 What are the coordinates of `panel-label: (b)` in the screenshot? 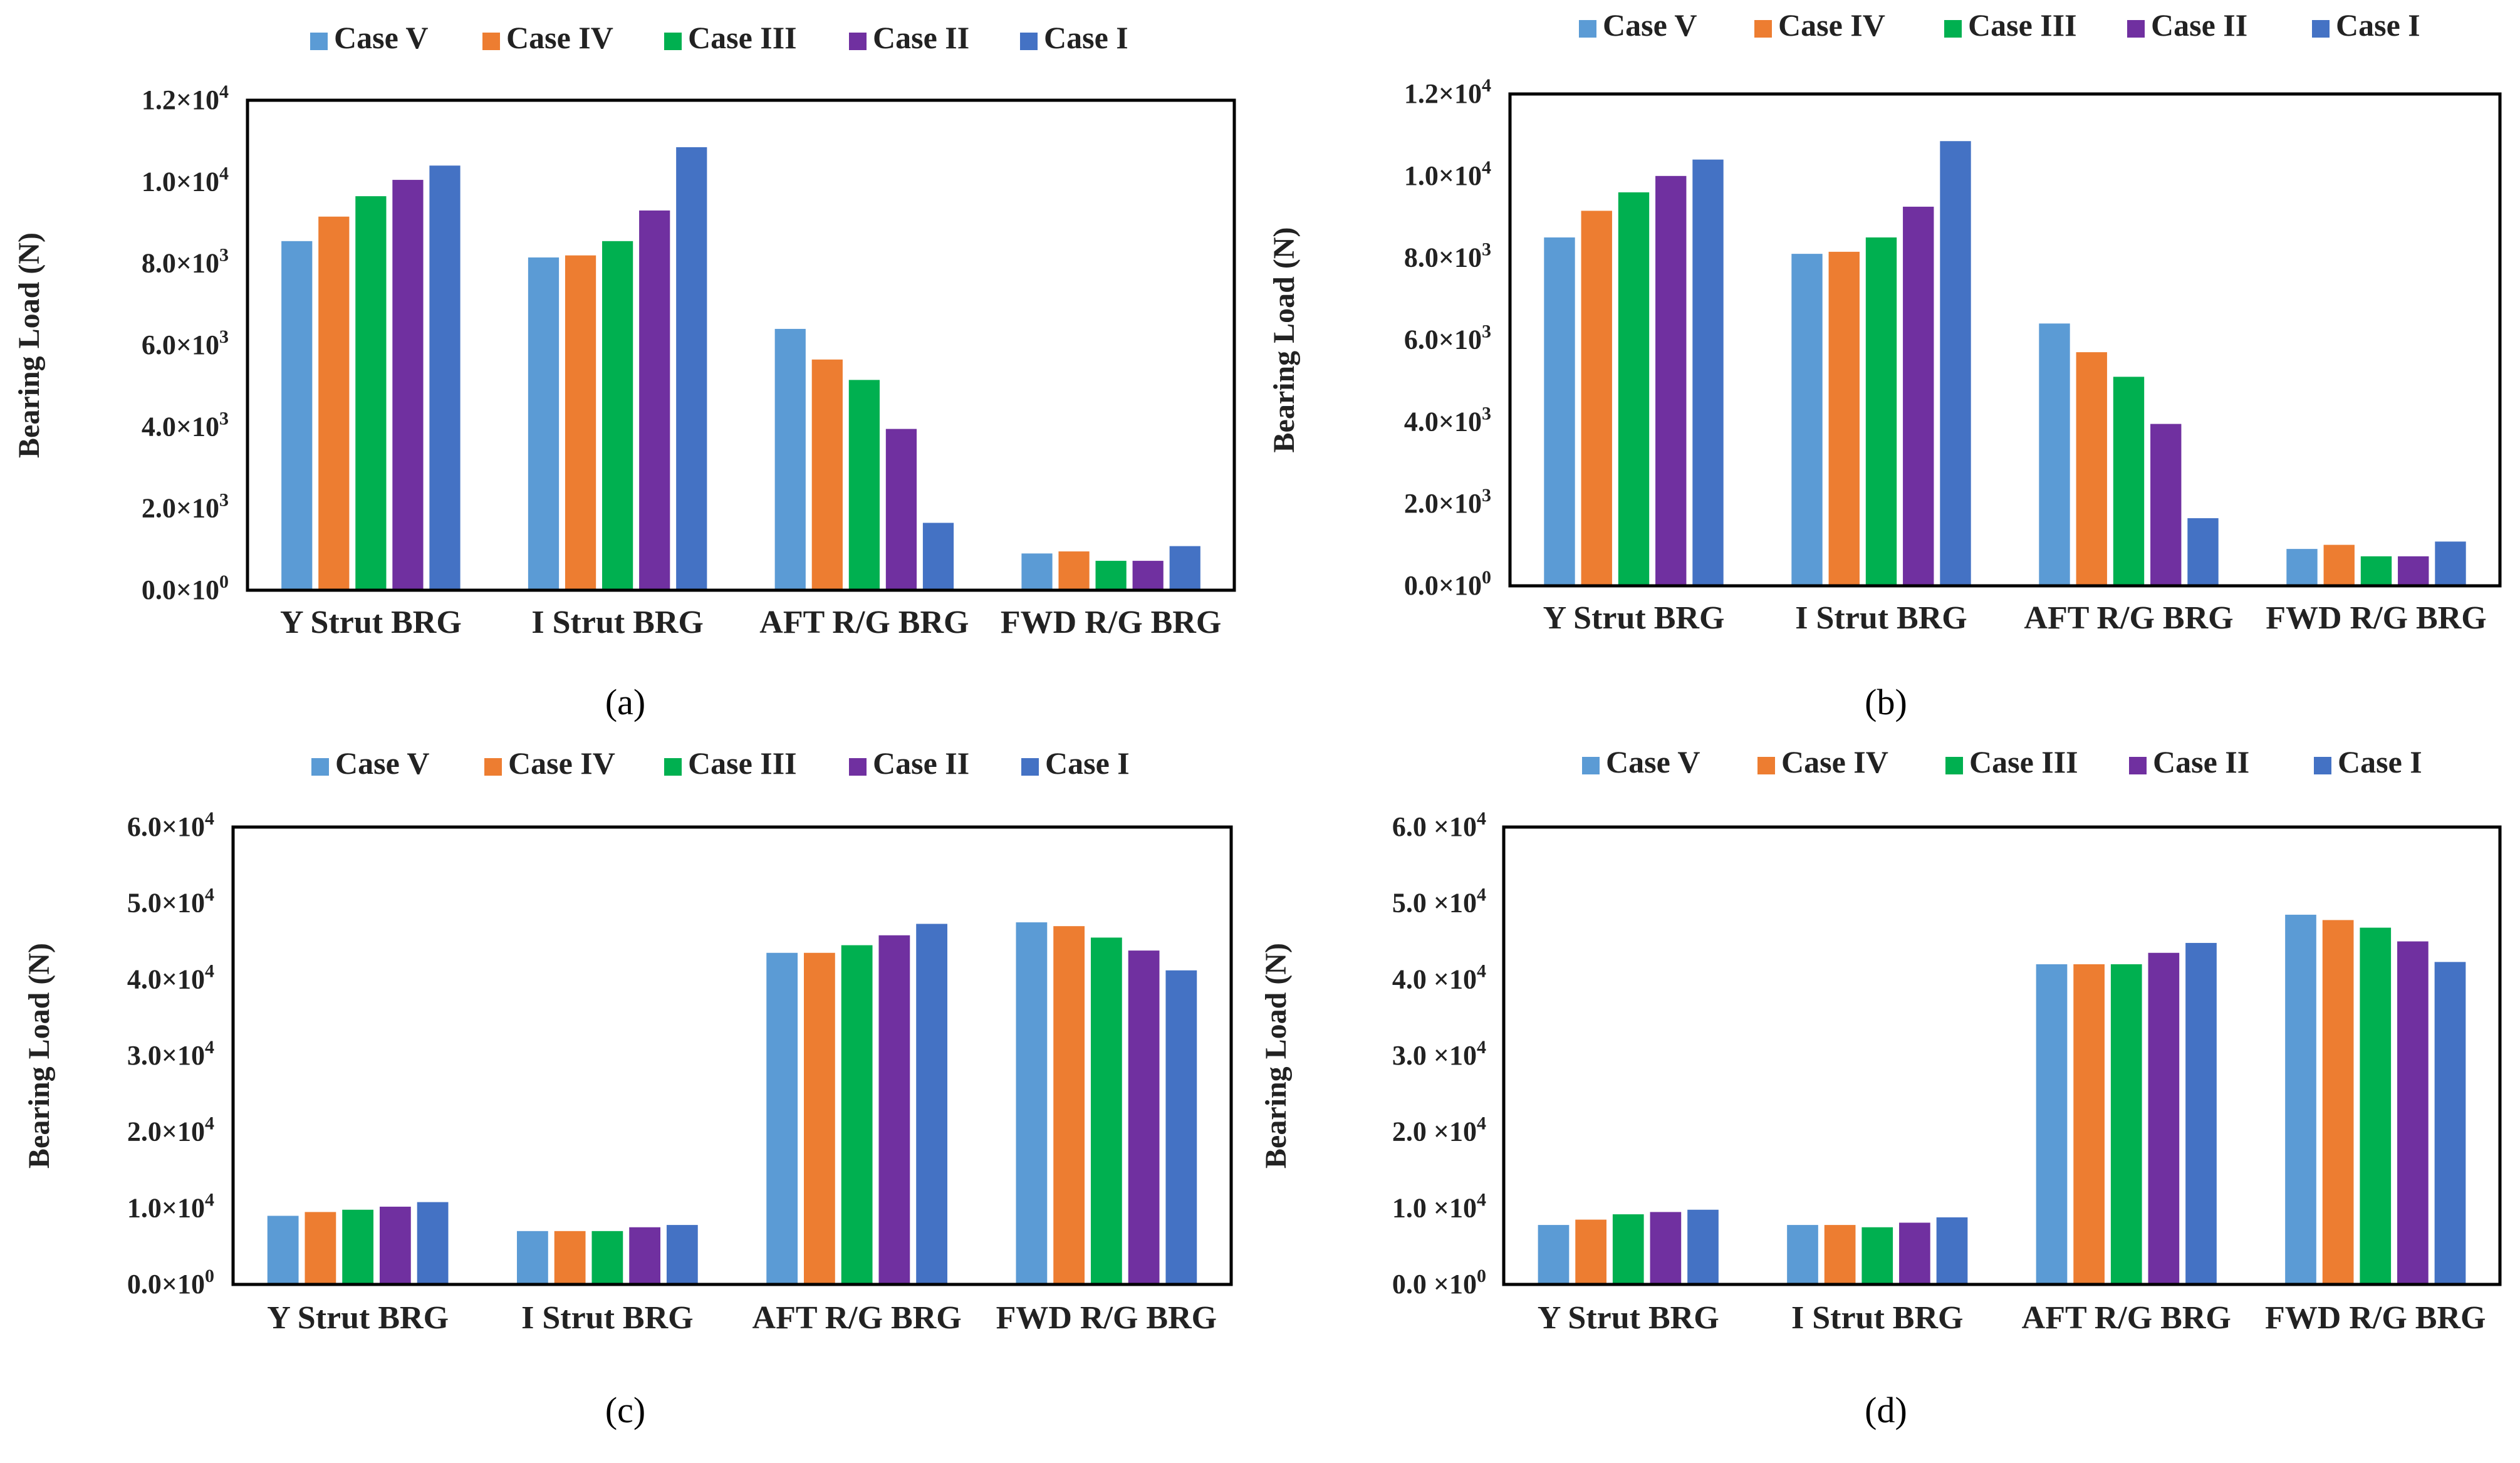 It's located at (1886, 702).